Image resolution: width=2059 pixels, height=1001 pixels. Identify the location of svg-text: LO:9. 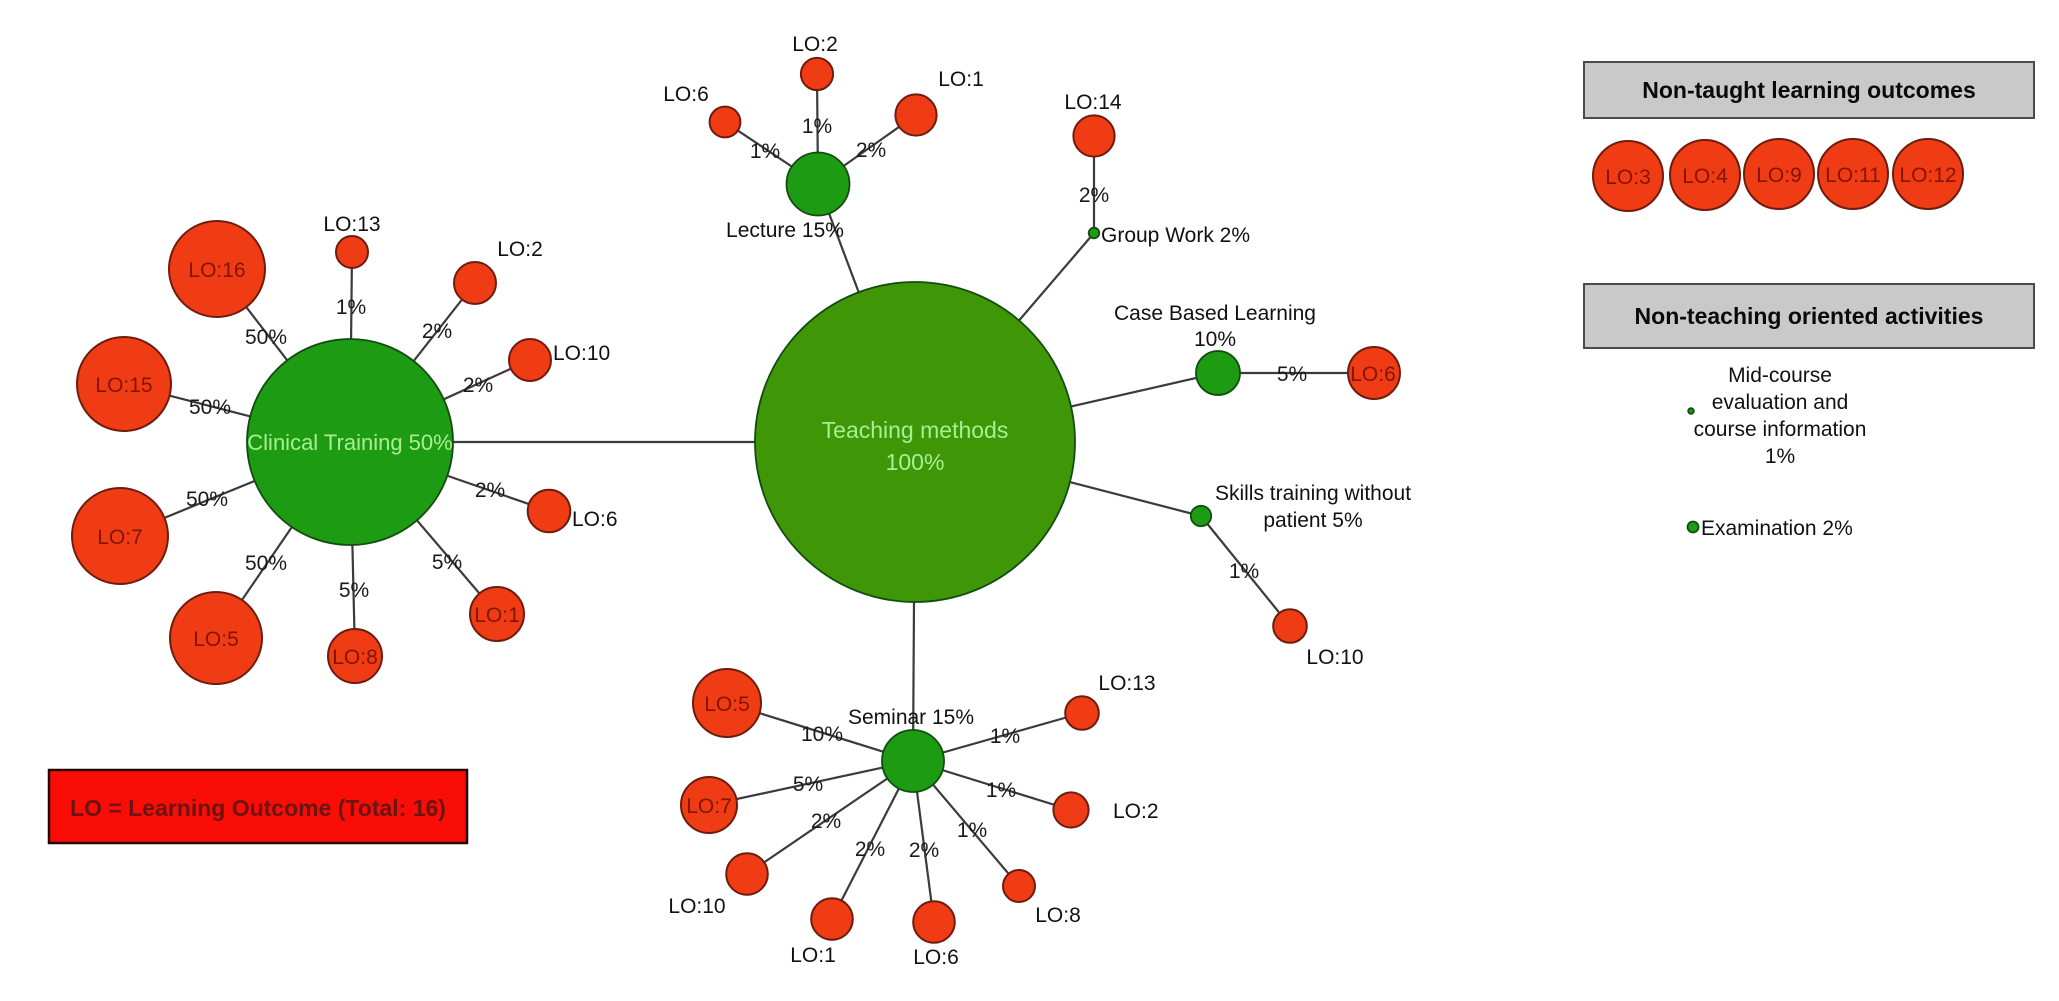
(1779, 175).